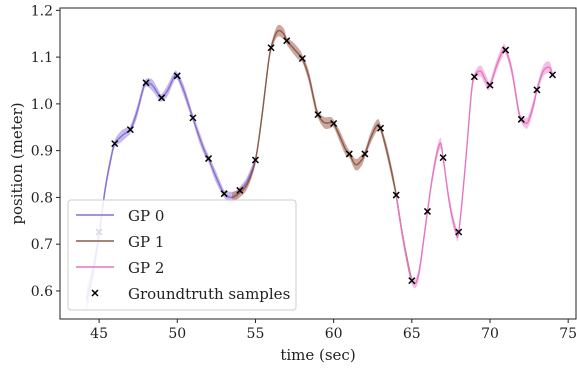 This screenshot has height=371, width=577. I want to click on legend-entry: GP 2, so click(120, 268).